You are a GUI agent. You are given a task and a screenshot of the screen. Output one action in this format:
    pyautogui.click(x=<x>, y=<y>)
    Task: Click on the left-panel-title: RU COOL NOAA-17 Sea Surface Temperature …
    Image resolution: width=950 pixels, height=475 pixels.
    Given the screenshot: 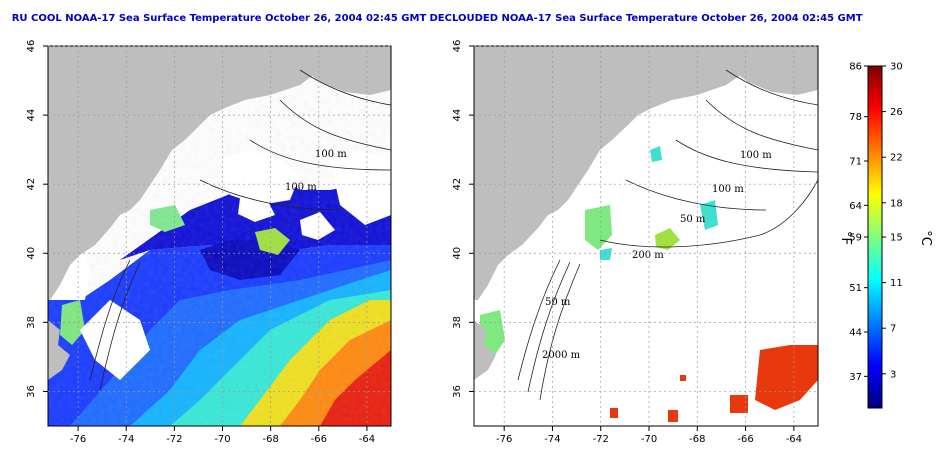 What is the action you would take?
    pyautogui.click(x=219, y=18)
    